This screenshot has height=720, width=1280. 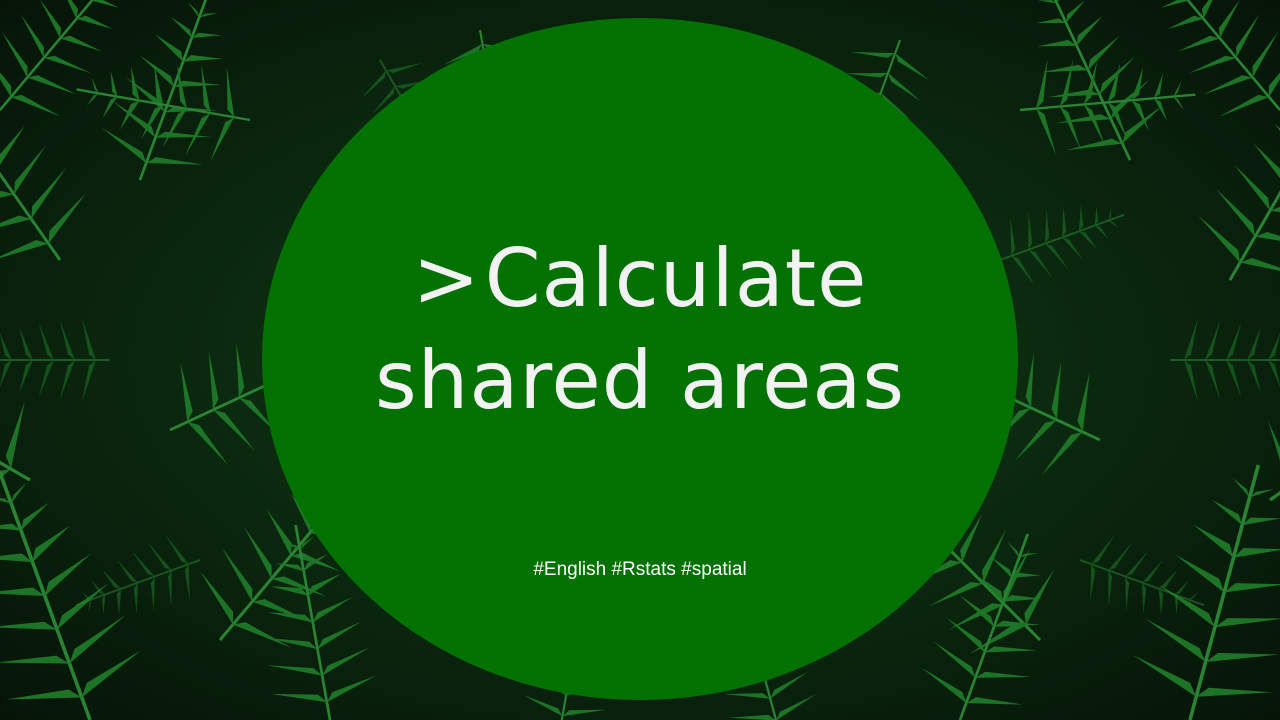 What do you see at coordinates (640, 381) in the screenshot?
I see `title-line-2: shared areas` at bounding box center [640, 381].